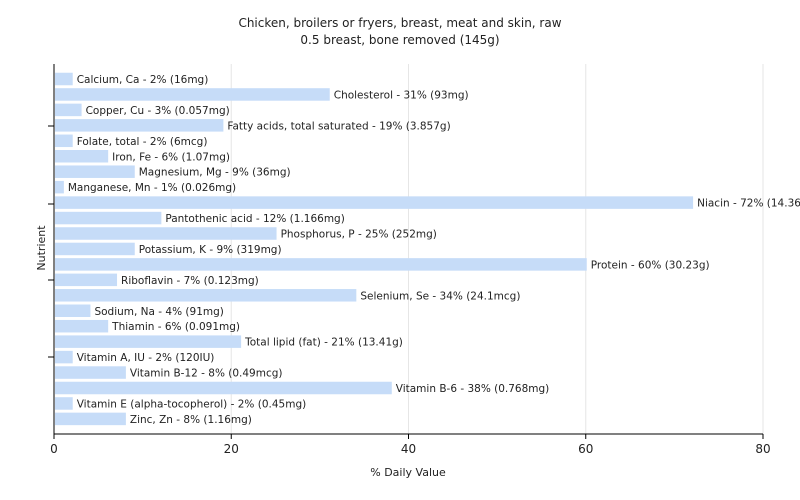 The height and width of the screenshot is (500, 800). I want to click on x-tick-label-4: 80, so click(762, 449).